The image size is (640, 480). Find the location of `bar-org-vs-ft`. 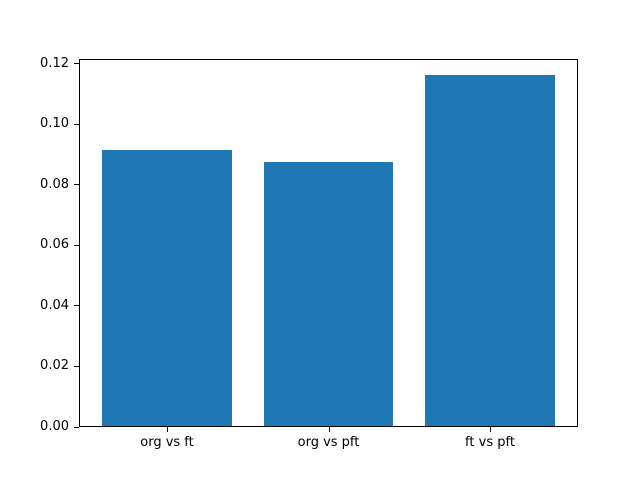

bar-org-vs-ft is located at coordinates (167, 288).